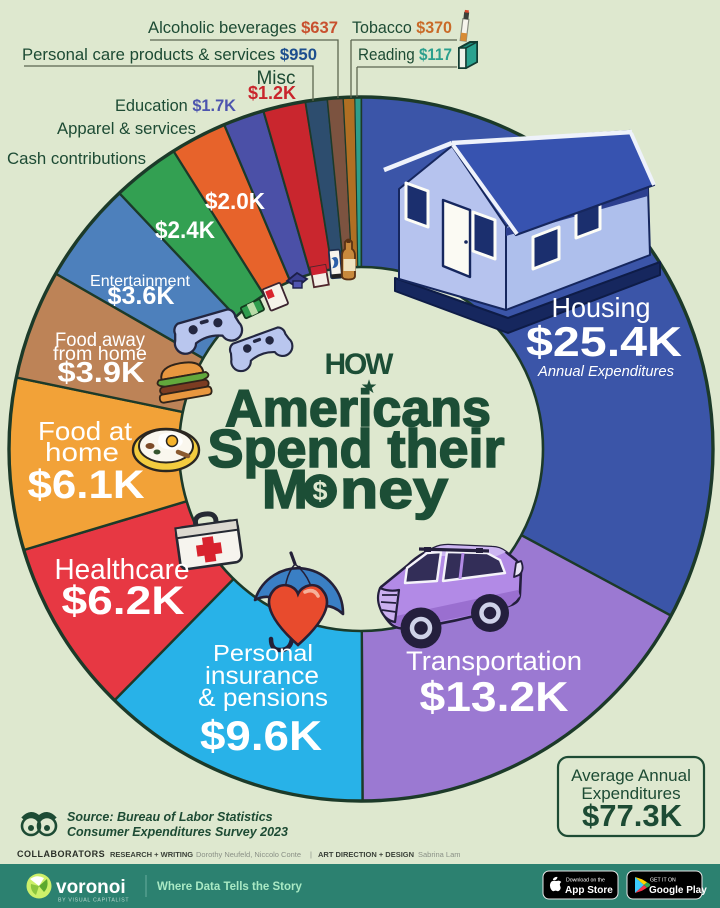  Describe the element at coordinates (82, 452) in the screenshot. I see `svg-text: home` at that location.